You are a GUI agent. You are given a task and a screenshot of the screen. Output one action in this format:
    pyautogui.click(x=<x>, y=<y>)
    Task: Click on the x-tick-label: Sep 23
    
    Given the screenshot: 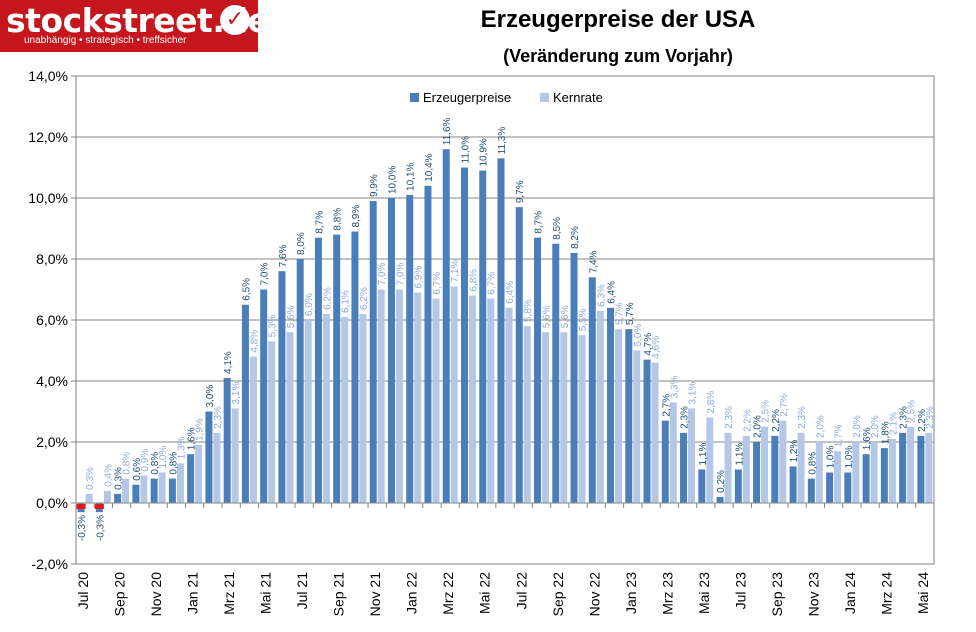 What is the action you would take?
    pyautogui.click(x=777, y=594)
    